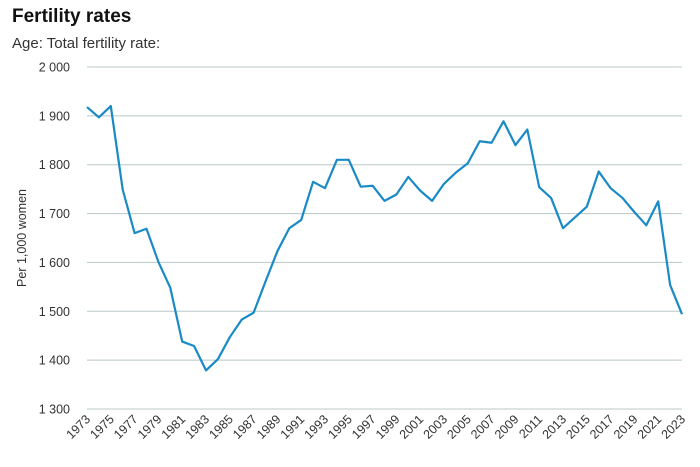 The height and width of the screenshot is (467, 700). I want to click on x-tick-label: 1989, so click(269, 427).